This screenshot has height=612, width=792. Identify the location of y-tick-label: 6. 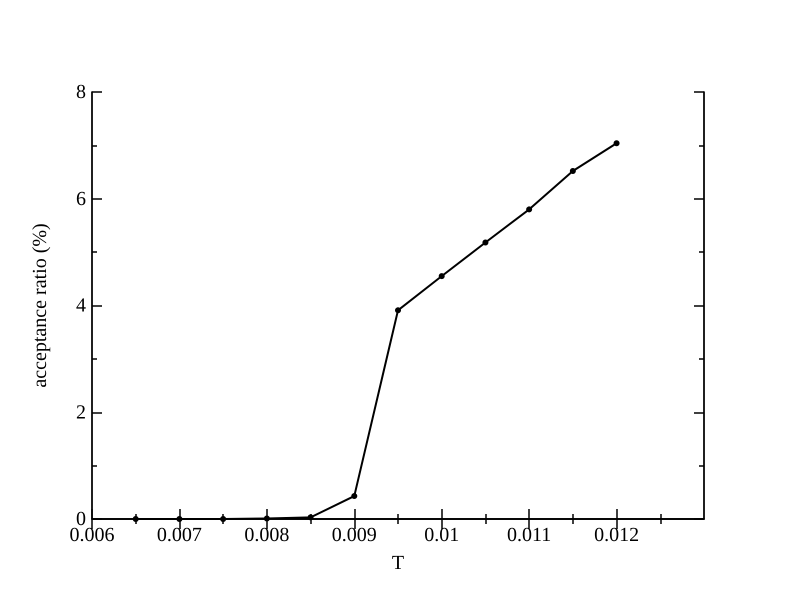
(81, 199).